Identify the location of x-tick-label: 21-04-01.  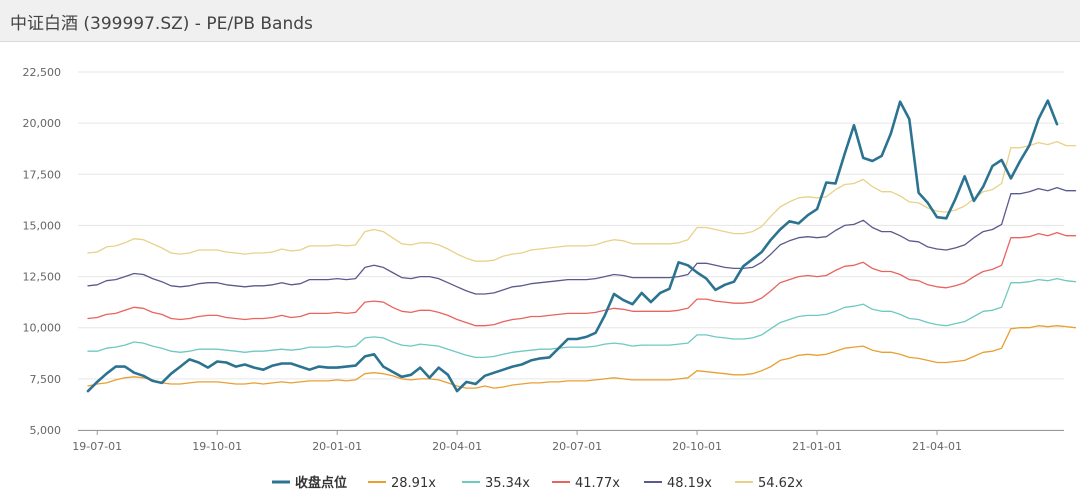
(937, 446).